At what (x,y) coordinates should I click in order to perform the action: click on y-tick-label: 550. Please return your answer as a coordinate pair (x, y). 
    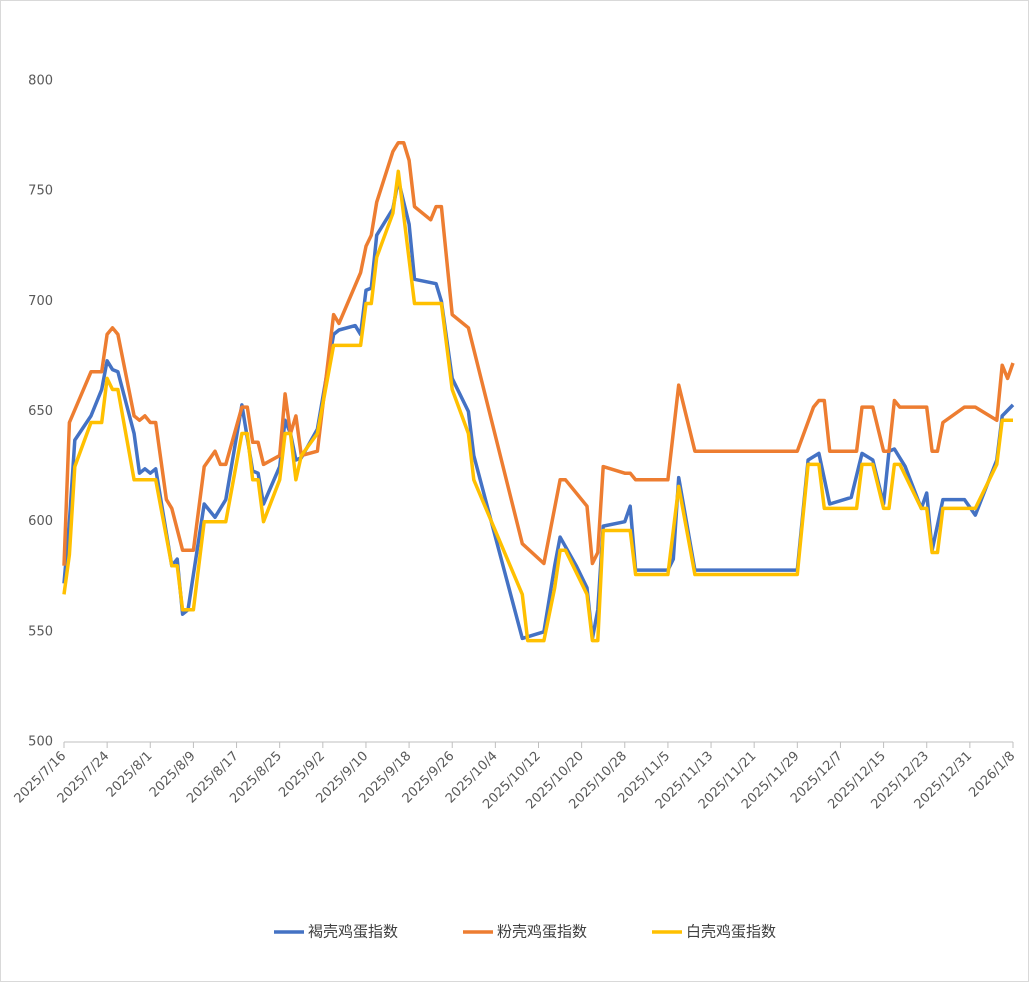
    Looking at the image, I should click on (40, 631).